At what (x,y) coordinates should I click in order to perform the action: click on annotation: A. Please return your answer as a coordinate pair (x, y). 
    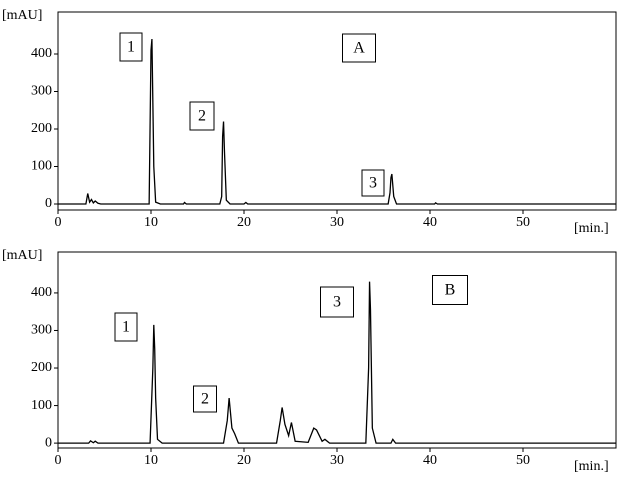
    Looking at the image, I should click on (359, 48).